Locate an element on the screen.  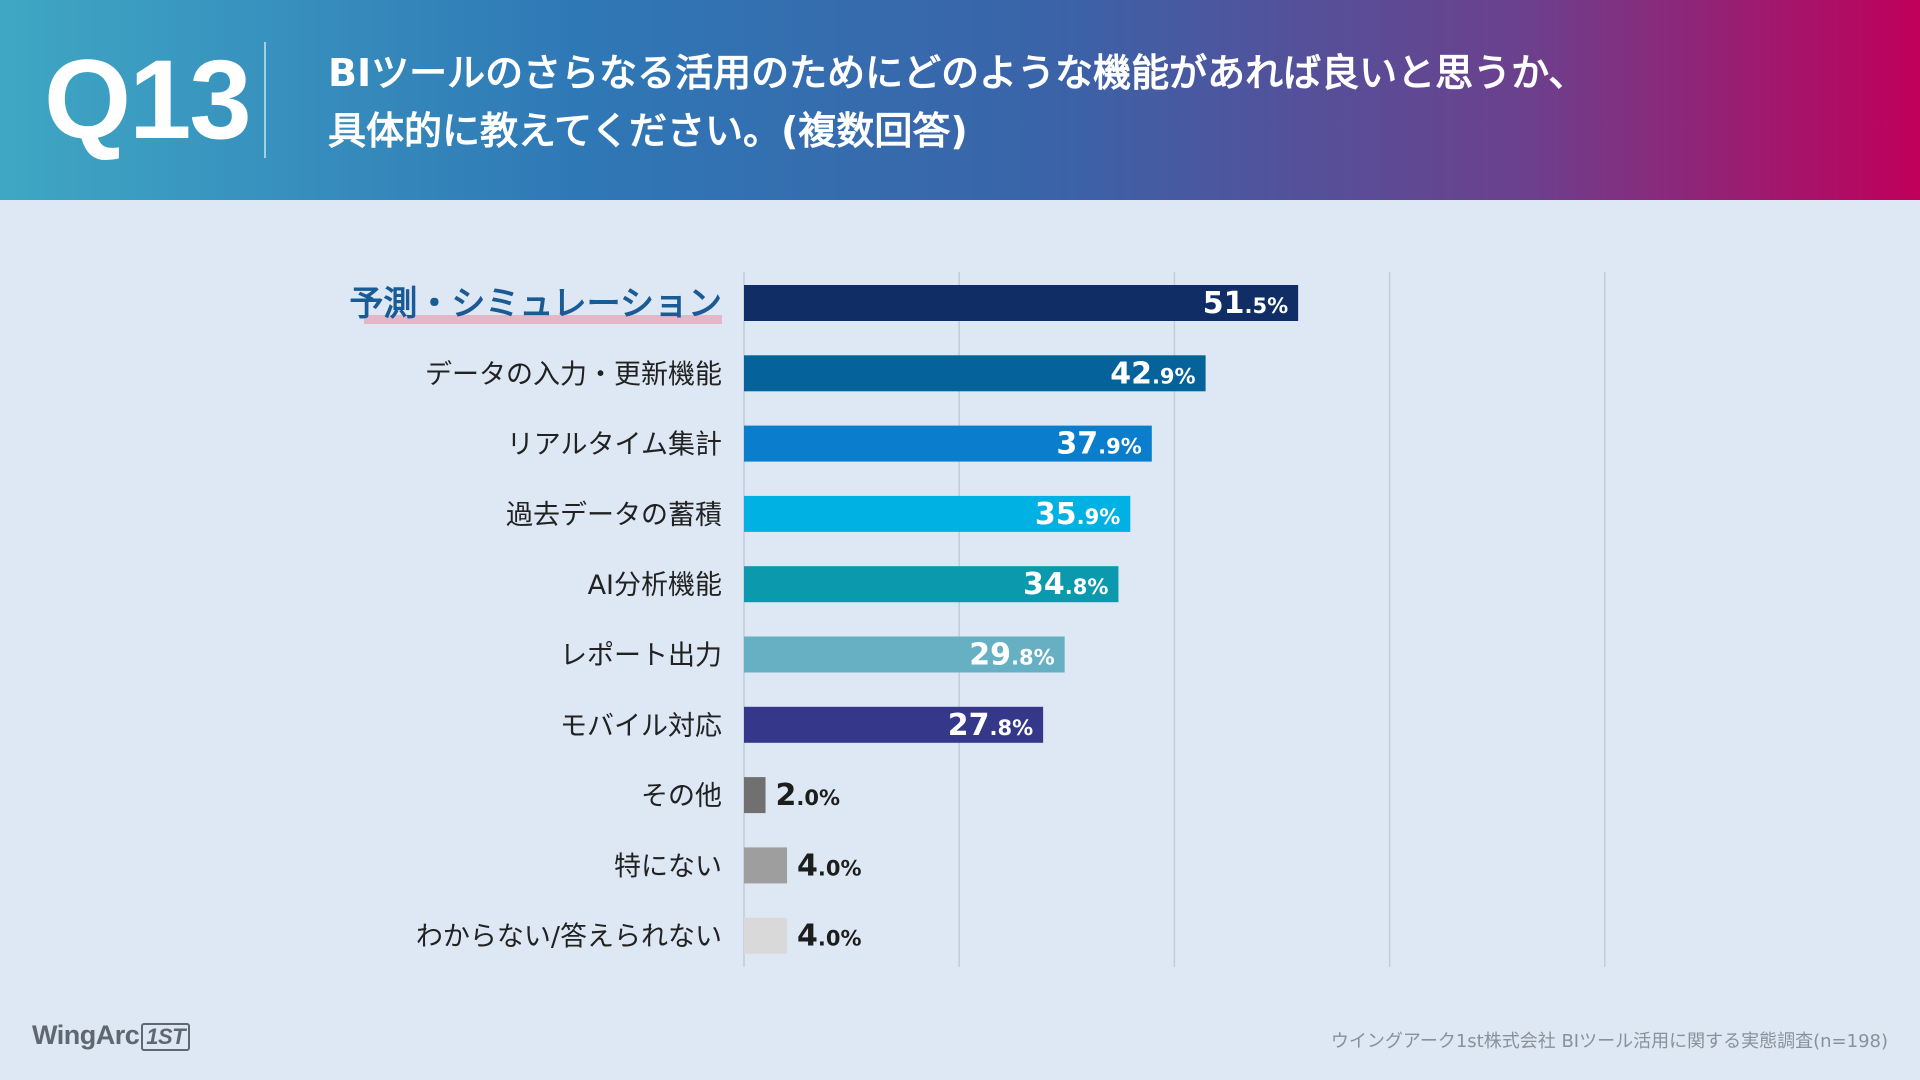
value-label: 51.5% is located at coordinates (1245, 303).